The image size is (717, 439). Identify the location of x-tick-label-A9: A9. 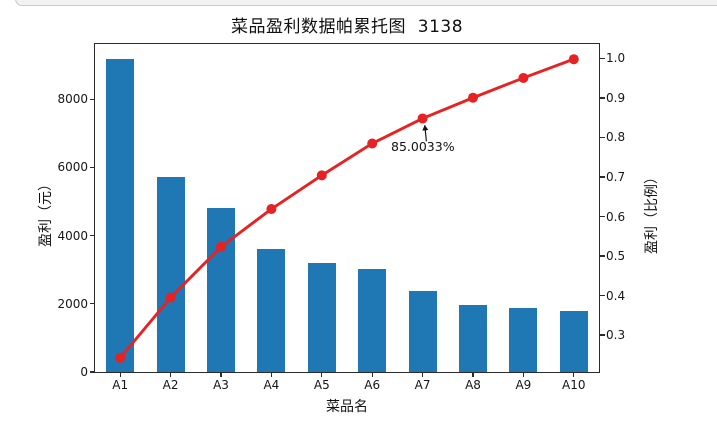
(523, 385).